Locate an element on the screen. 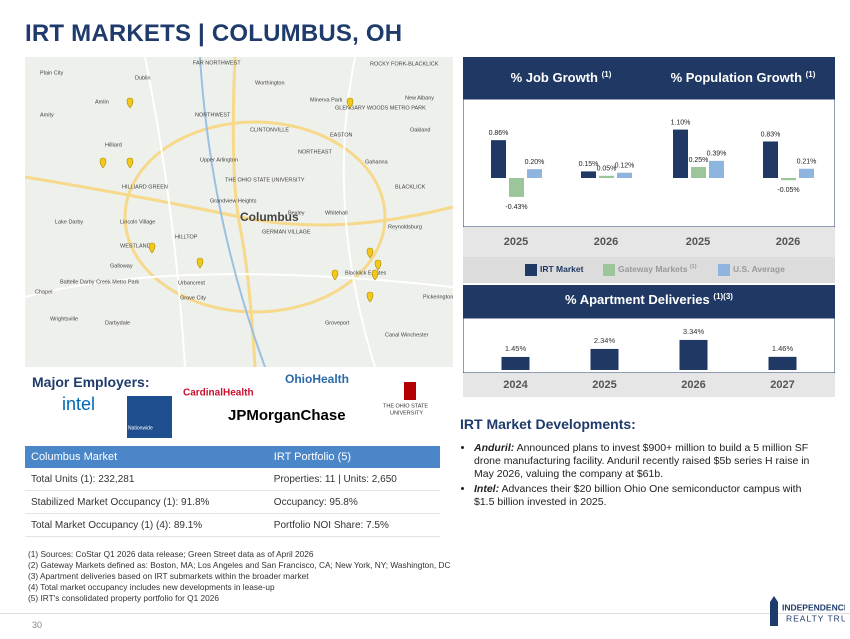  map-label: Minerva Park is located at coordinates (326, 100).